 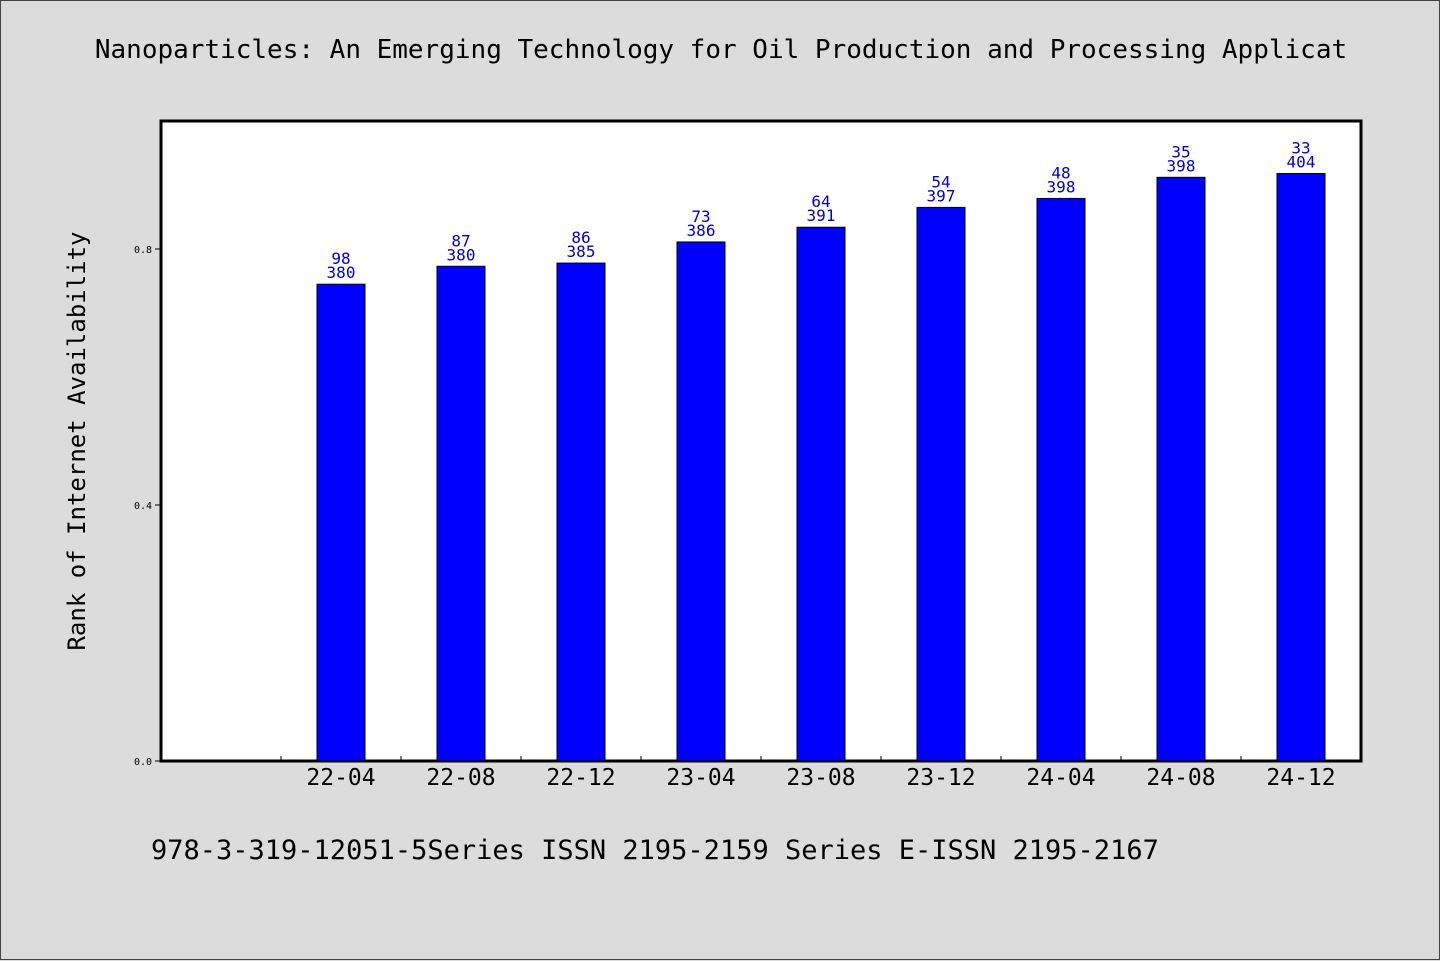 I want to click on data-label-top: 64, so click(x=820, y=201).